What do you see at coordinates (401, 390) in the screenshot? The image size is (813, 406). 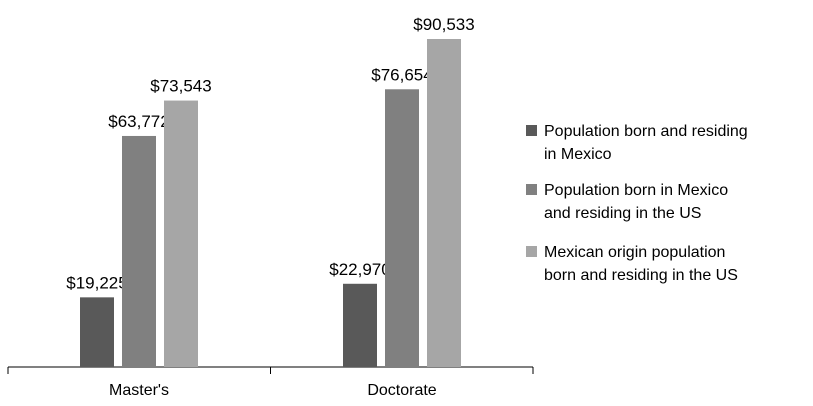 I see `category-label-doctorate: Doctorate` at bounding box center [401, 390].